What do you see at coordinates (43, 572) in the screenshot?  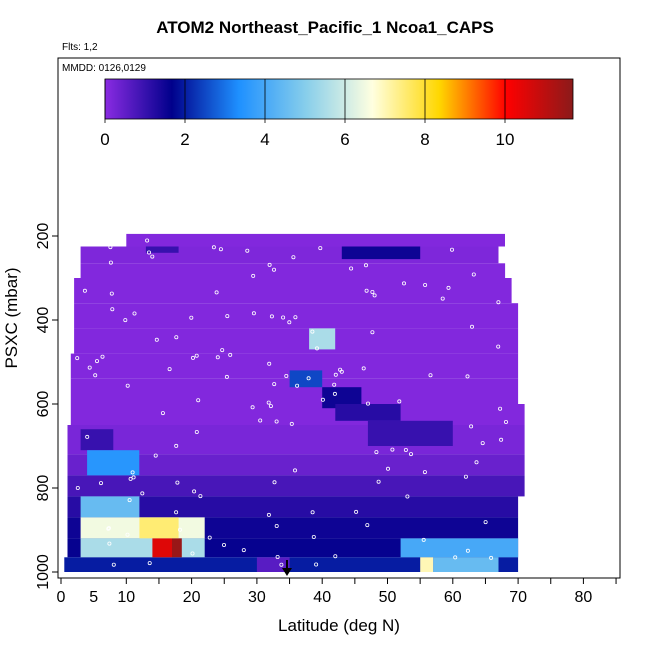 I see `y-tick-label: 1000` at bounding box center [43, 572].